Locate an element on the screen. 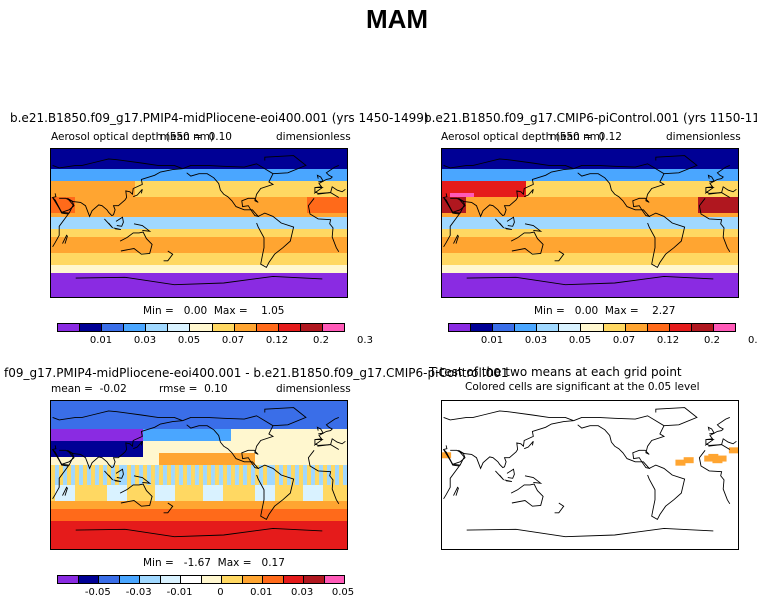 The height and width of the screenshot is (599, 757). panel-1-colorbar-tick-label: 0.03 is located at coordinates (145, 340).